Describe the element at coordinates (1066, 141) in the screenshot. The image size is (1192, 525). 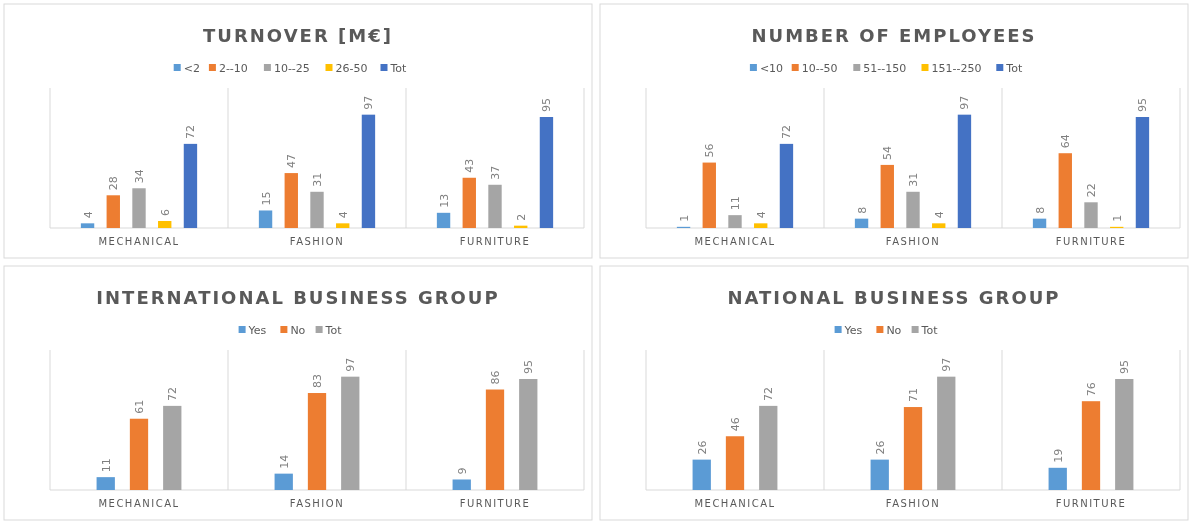
I see `data-label: 64` at that location.